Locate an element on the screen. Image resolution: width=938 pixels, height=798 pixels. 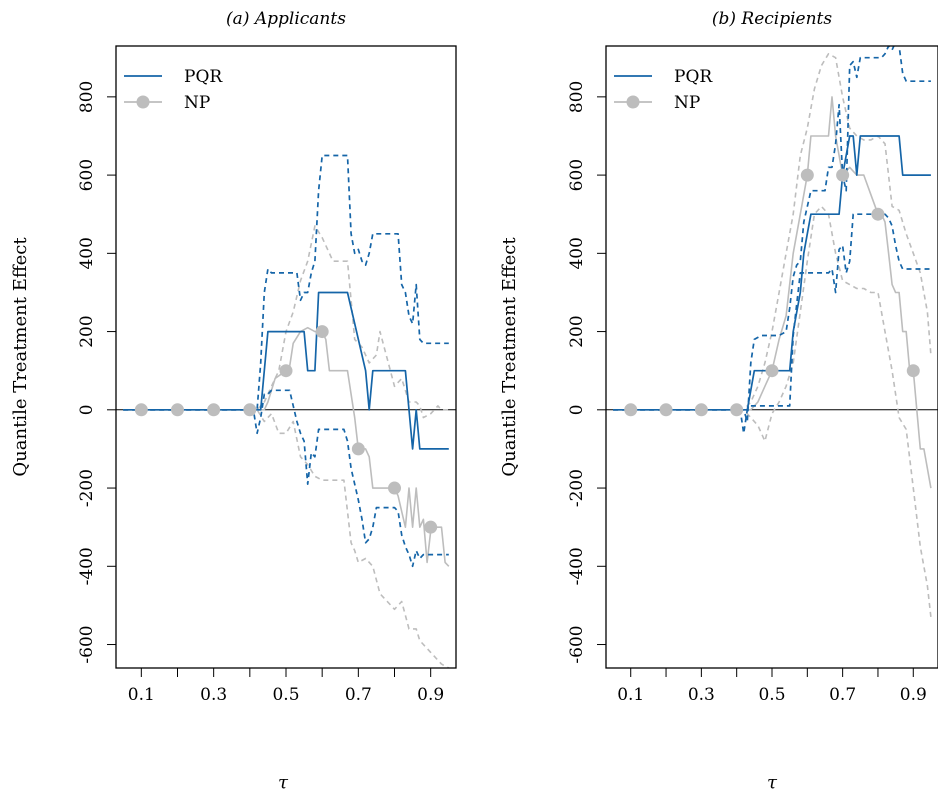
chart-1-x-tick-label: 0.7 is located at coordinates (842, 695).